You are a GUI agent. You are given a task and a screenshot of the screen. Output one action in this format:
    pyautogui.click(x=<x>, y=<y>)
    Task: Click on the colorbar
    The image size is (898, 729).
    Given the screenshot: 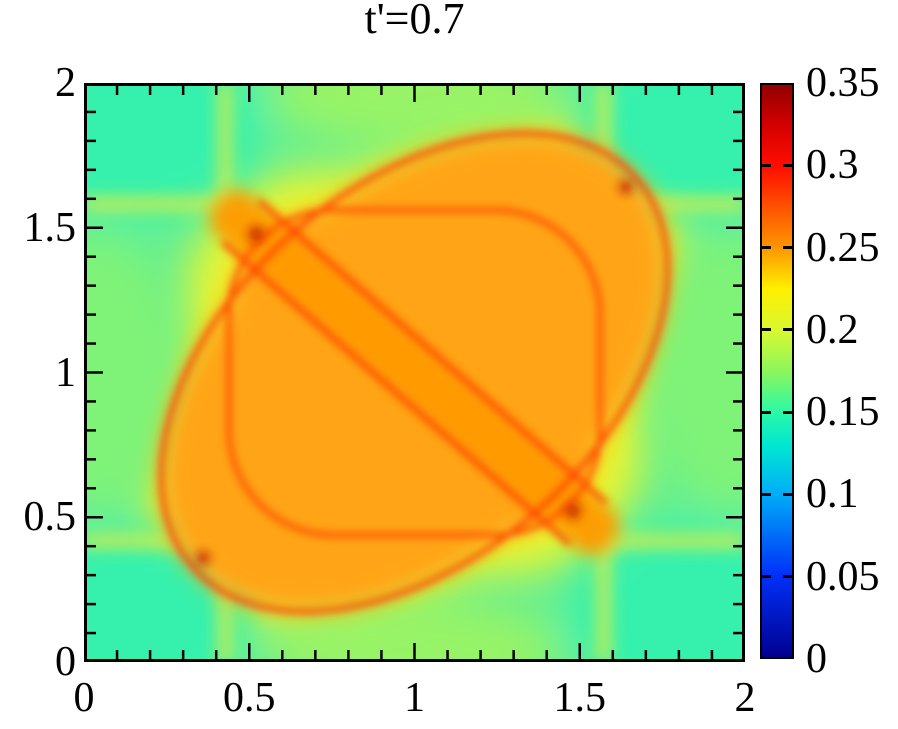 What is the action you would take?
    pyautogui.click(x=777, y=371)
    